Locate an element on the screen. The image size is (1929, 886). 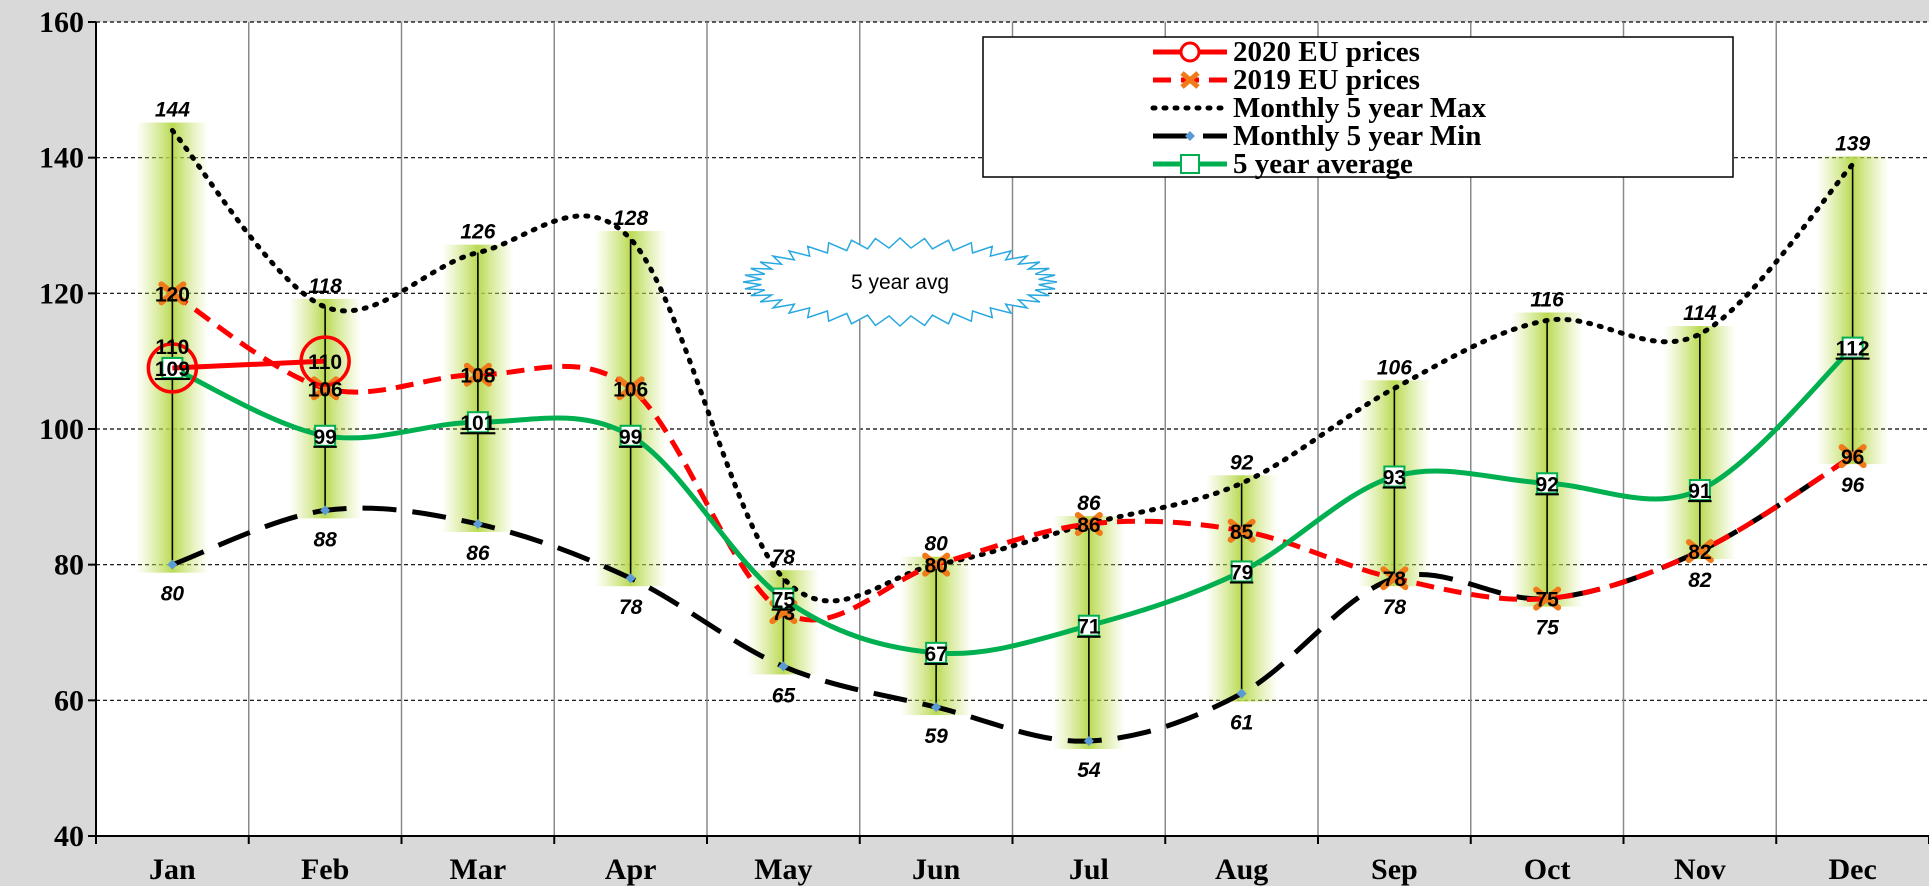
callout: 5 year avg is located at coordinates (900, 282).